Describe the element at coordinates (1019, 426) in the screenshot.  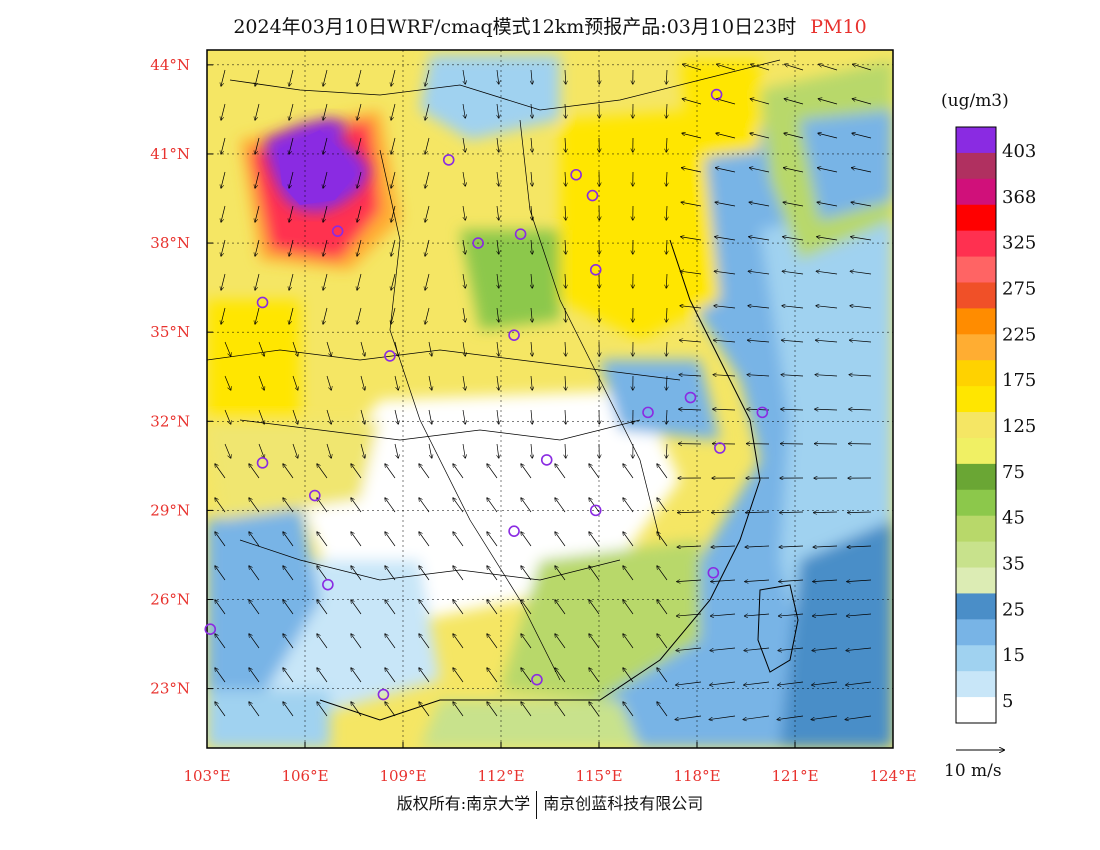
I see `colorbar-labels: 403 368 325 275 225 175 125 75 45 35 25 15 5` at that location.